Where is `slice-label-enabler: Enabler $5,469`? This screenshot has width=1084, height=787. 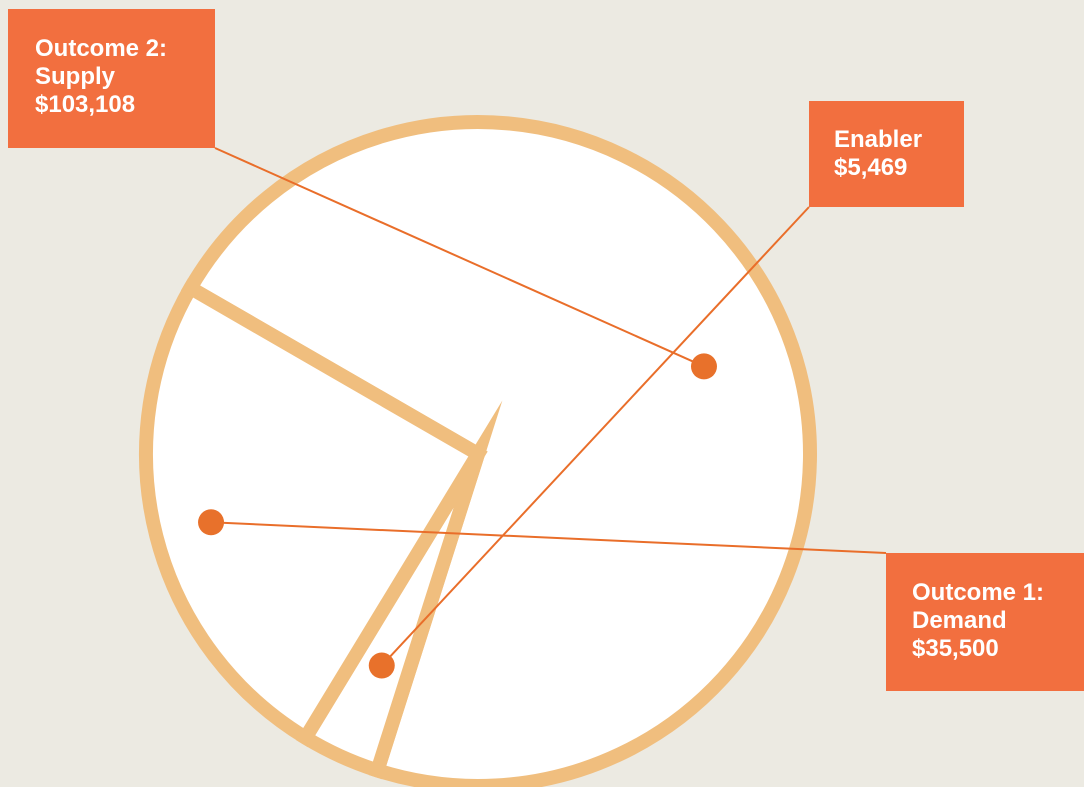
slice-label-enabler: Enabler $5,469 is located at coordinates (886, 154).